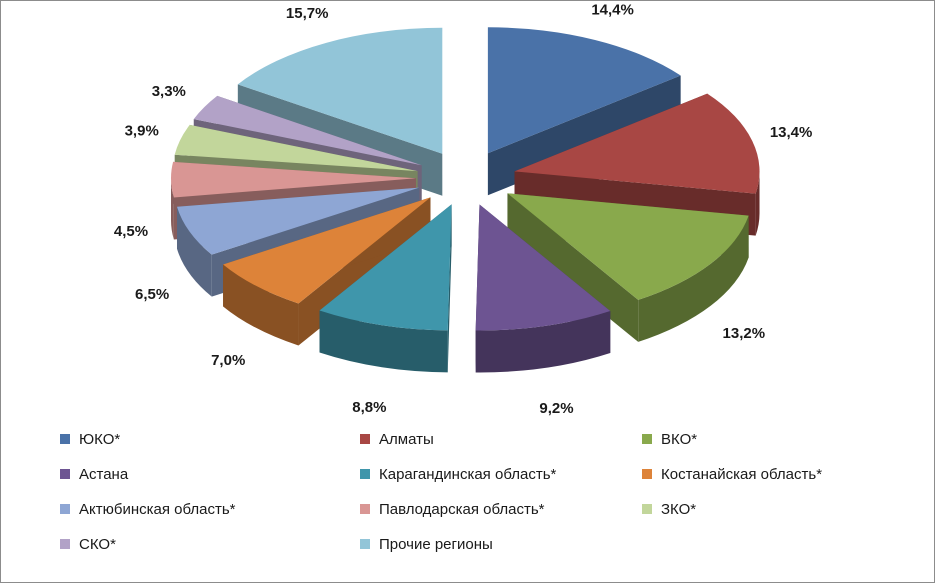 This screenshot has height=583, width=935. Describe the element at coordinates (307, 13) in the screenshot. I see `data-label-10: 15,7%` at that location.